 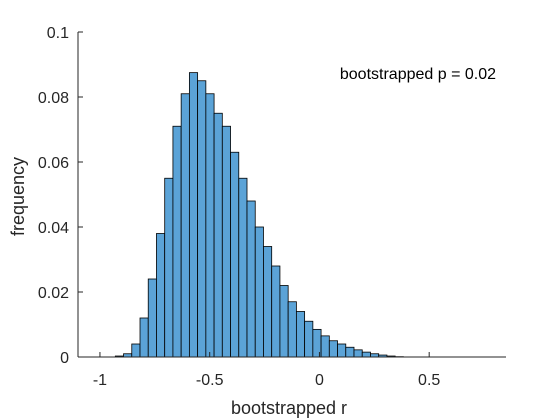 I want to click on y-tick-label: 0, so click(x=64, y=358).